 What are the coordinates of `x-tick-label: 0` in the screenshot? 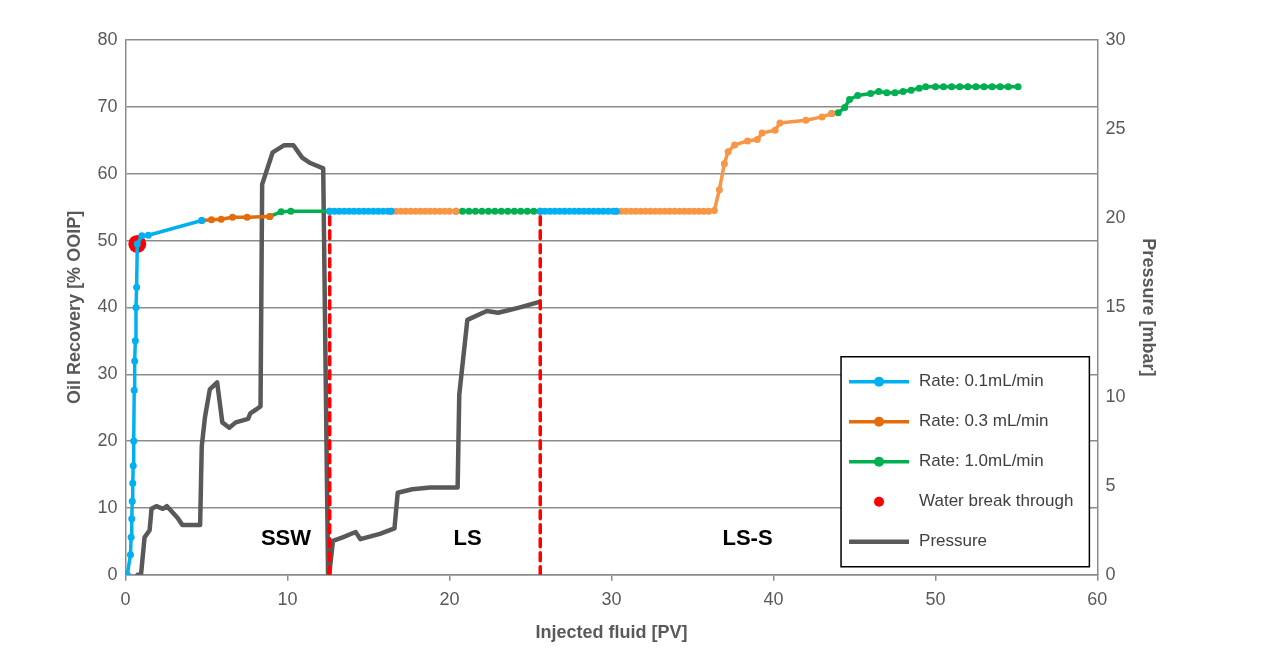 It's located at (125, 598).